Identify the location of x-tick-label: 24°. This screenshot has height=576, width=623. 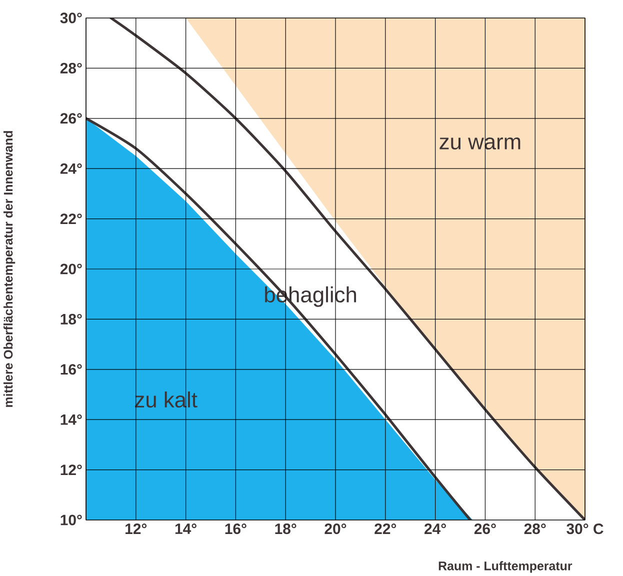
(435, 528).